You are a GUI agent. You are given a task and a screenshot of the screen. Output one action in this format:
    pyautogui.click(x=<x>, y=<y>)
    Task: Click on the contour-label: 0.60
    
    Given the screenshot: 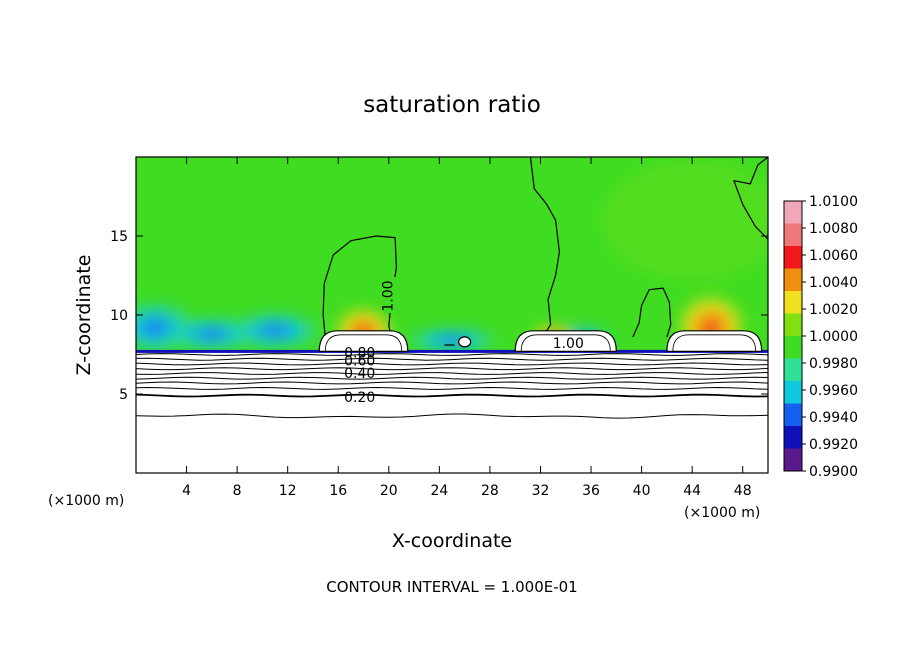 What is the action you would take?
    pyautogui.click(x=359, y=362)
    